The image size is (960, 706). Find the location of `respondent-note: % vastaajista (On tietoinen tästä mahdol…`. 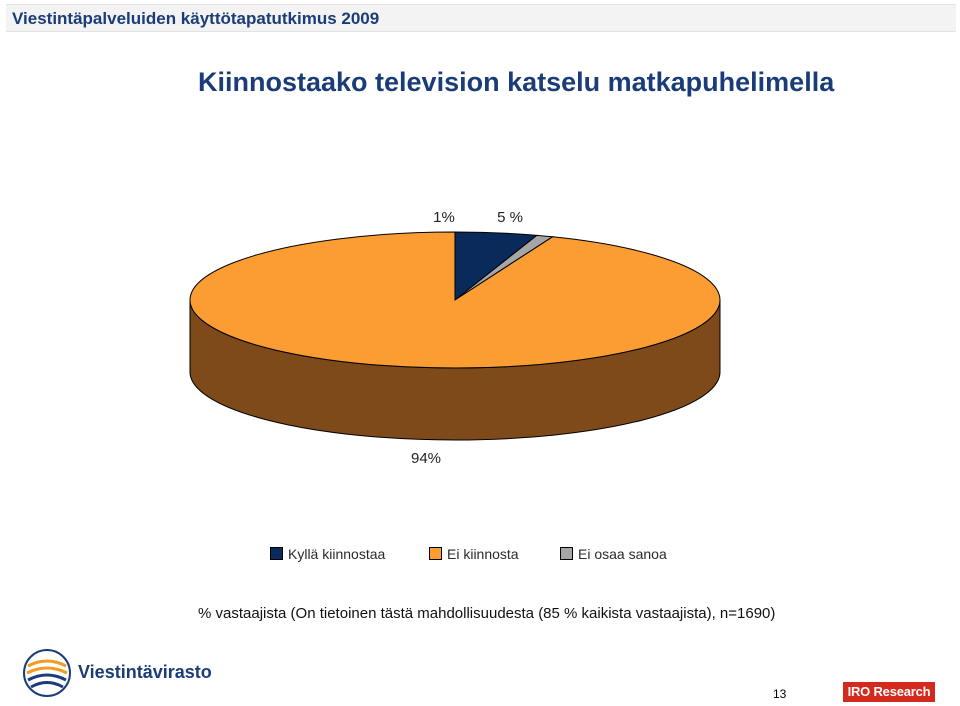

respondent-note: % vastaajista (On tietoinen tästä mahdol… is located at coordinates (487, 613).